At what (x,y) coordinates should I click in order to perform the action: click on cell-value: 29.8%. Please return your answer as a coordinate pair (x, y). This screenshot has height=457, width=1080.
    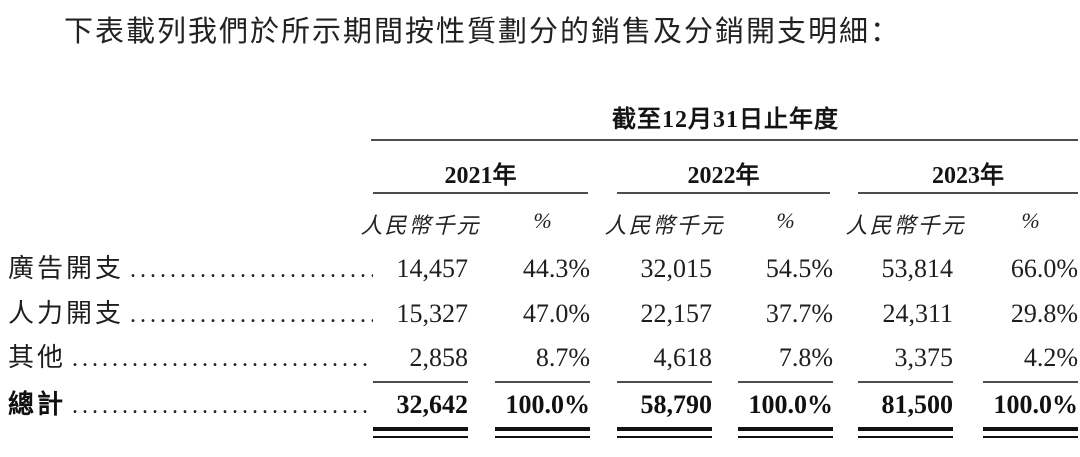
    Looking at the image, I should click on (1044, 313).